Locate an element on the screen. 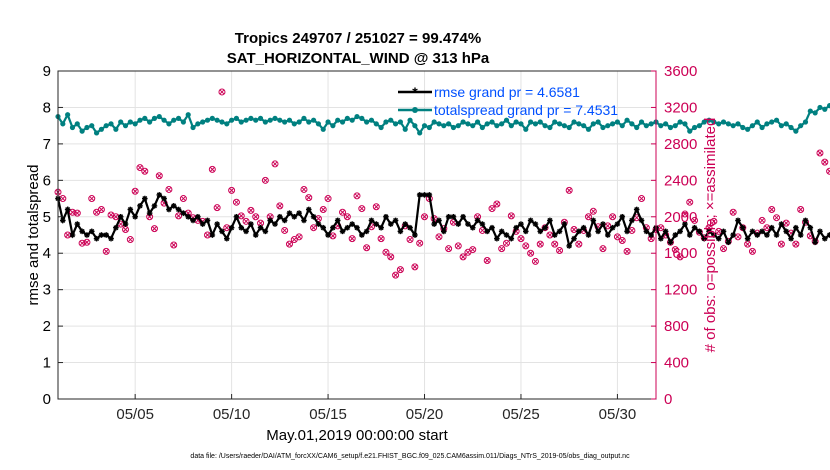  x-tick-label: 05/30 is located at coordinates (618, 414).